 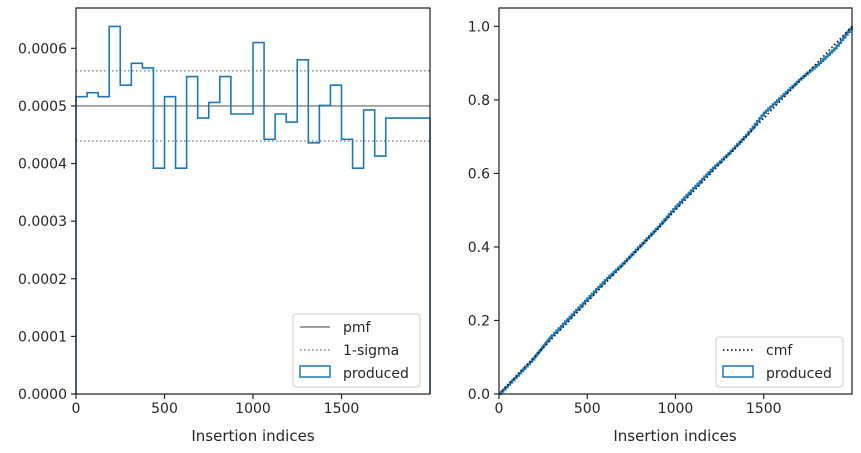 I want to click on legend-pmf-label: pmf, so click(x=357, y=328).